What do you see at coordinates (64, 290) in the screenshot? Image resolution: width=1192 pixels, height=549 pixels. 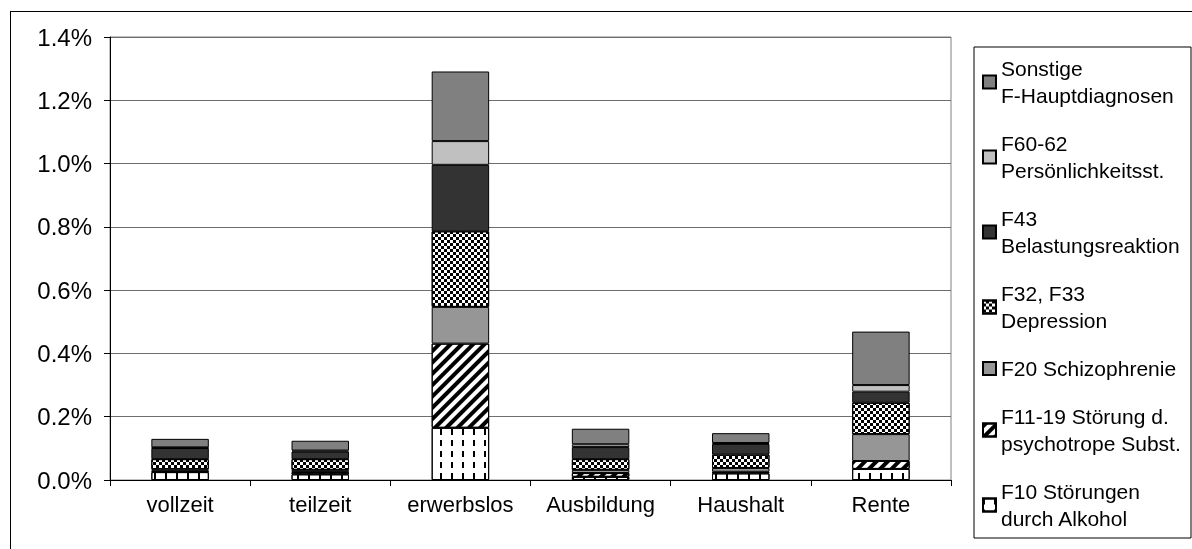 I see `y-tick-label: 0.6%` at bounding box center [64, 290].